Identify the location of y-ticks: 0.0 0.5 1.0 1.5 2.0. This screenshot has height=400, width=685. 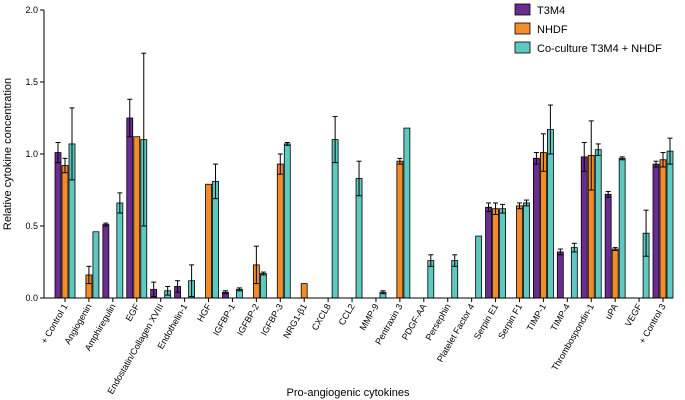
(34, 154).